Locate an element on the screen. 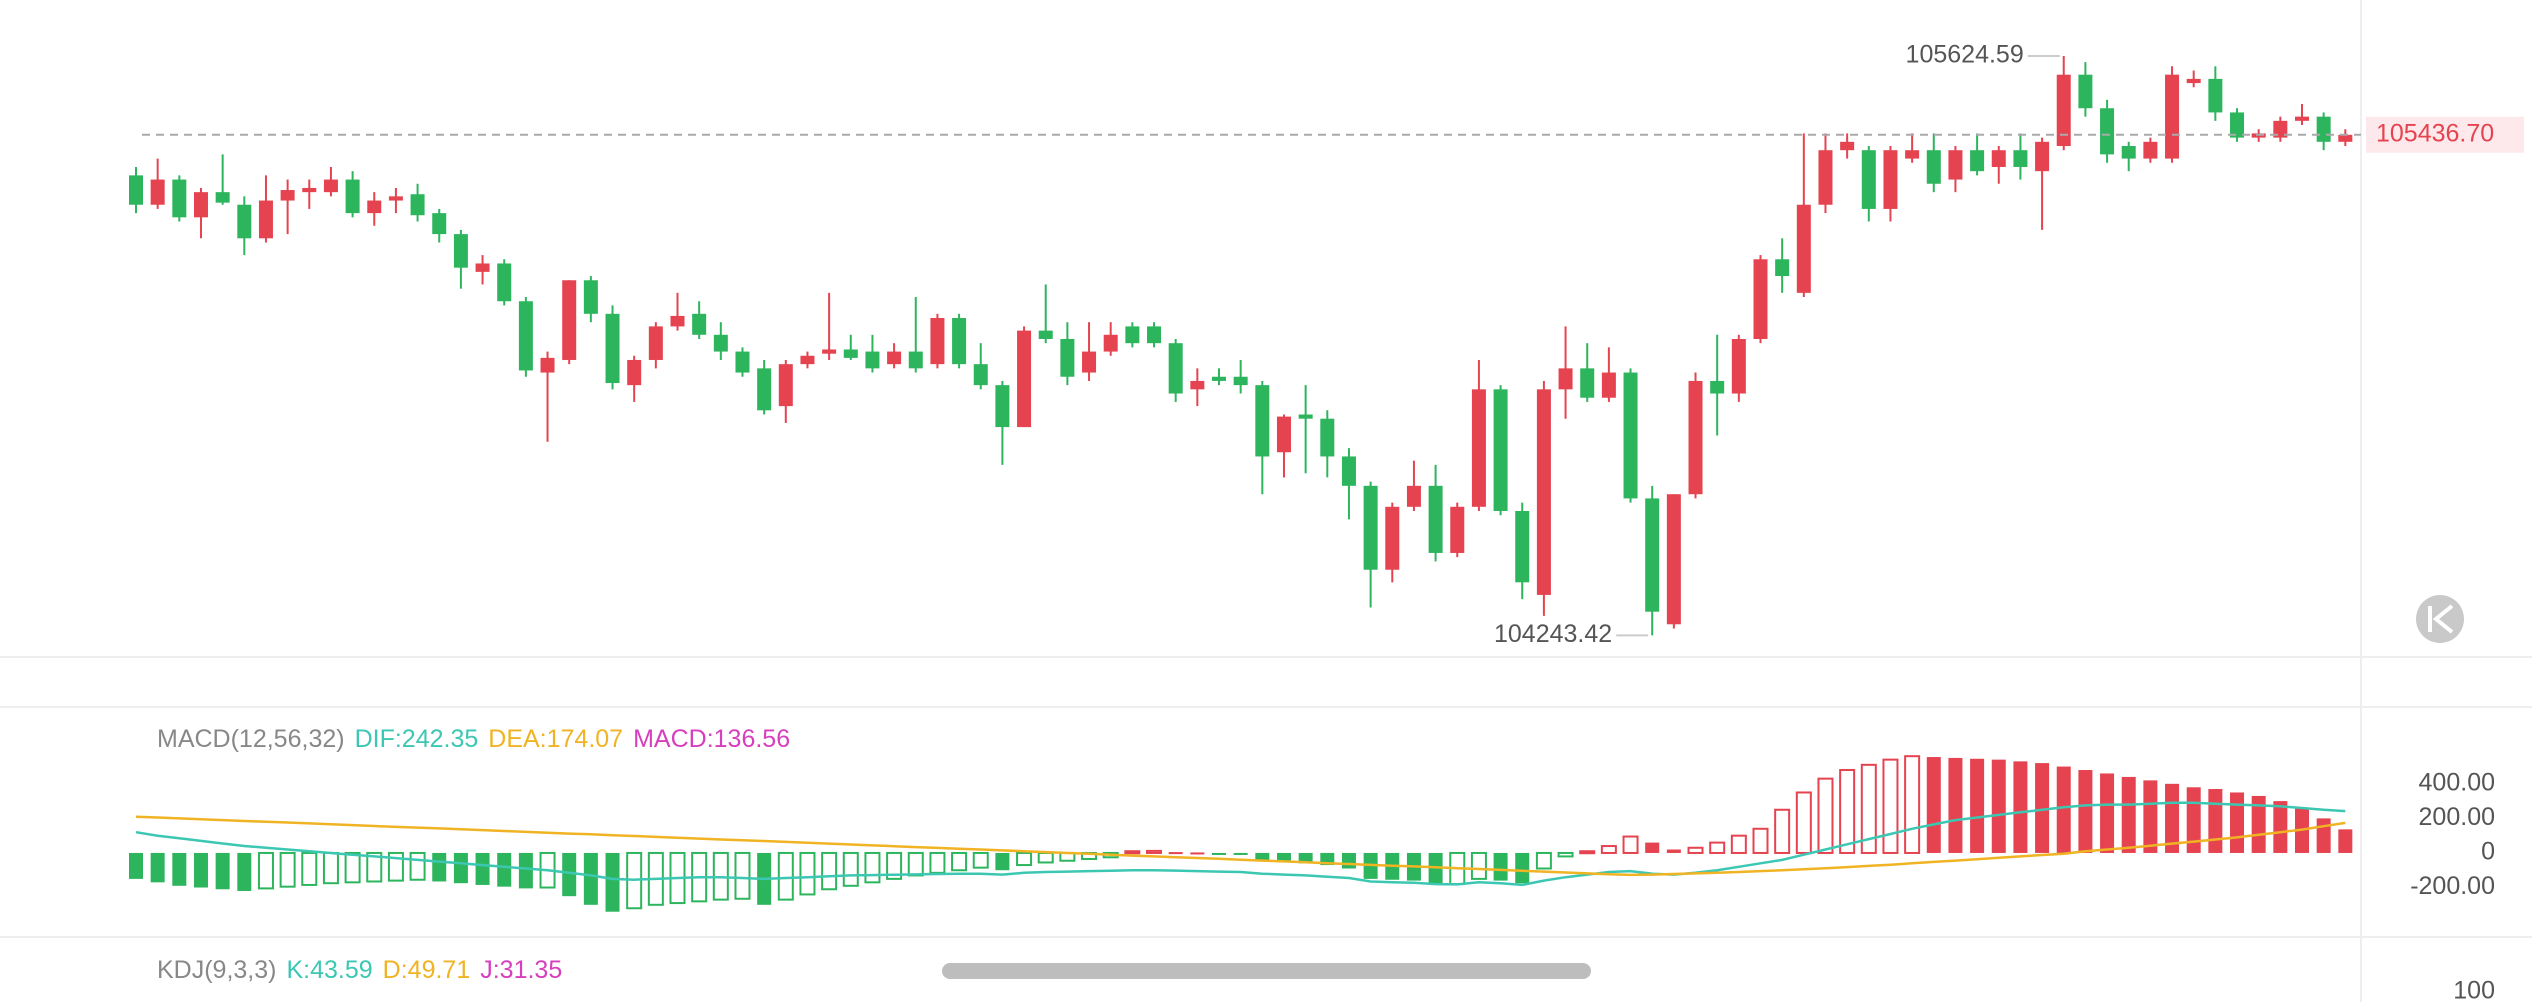 The height and width of the screenshot is (1002, 2532). k-label: K:43.59 is located at coordinates (329, 970).